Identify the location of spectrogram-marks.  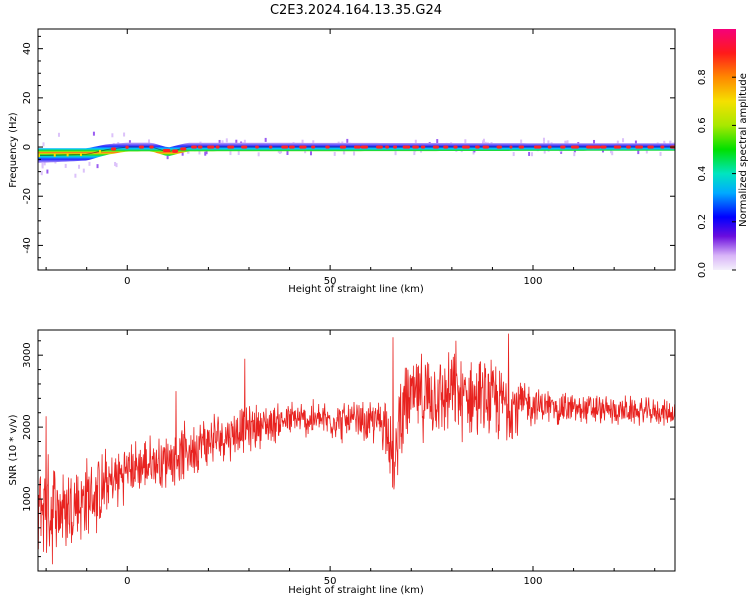
(356, 154).